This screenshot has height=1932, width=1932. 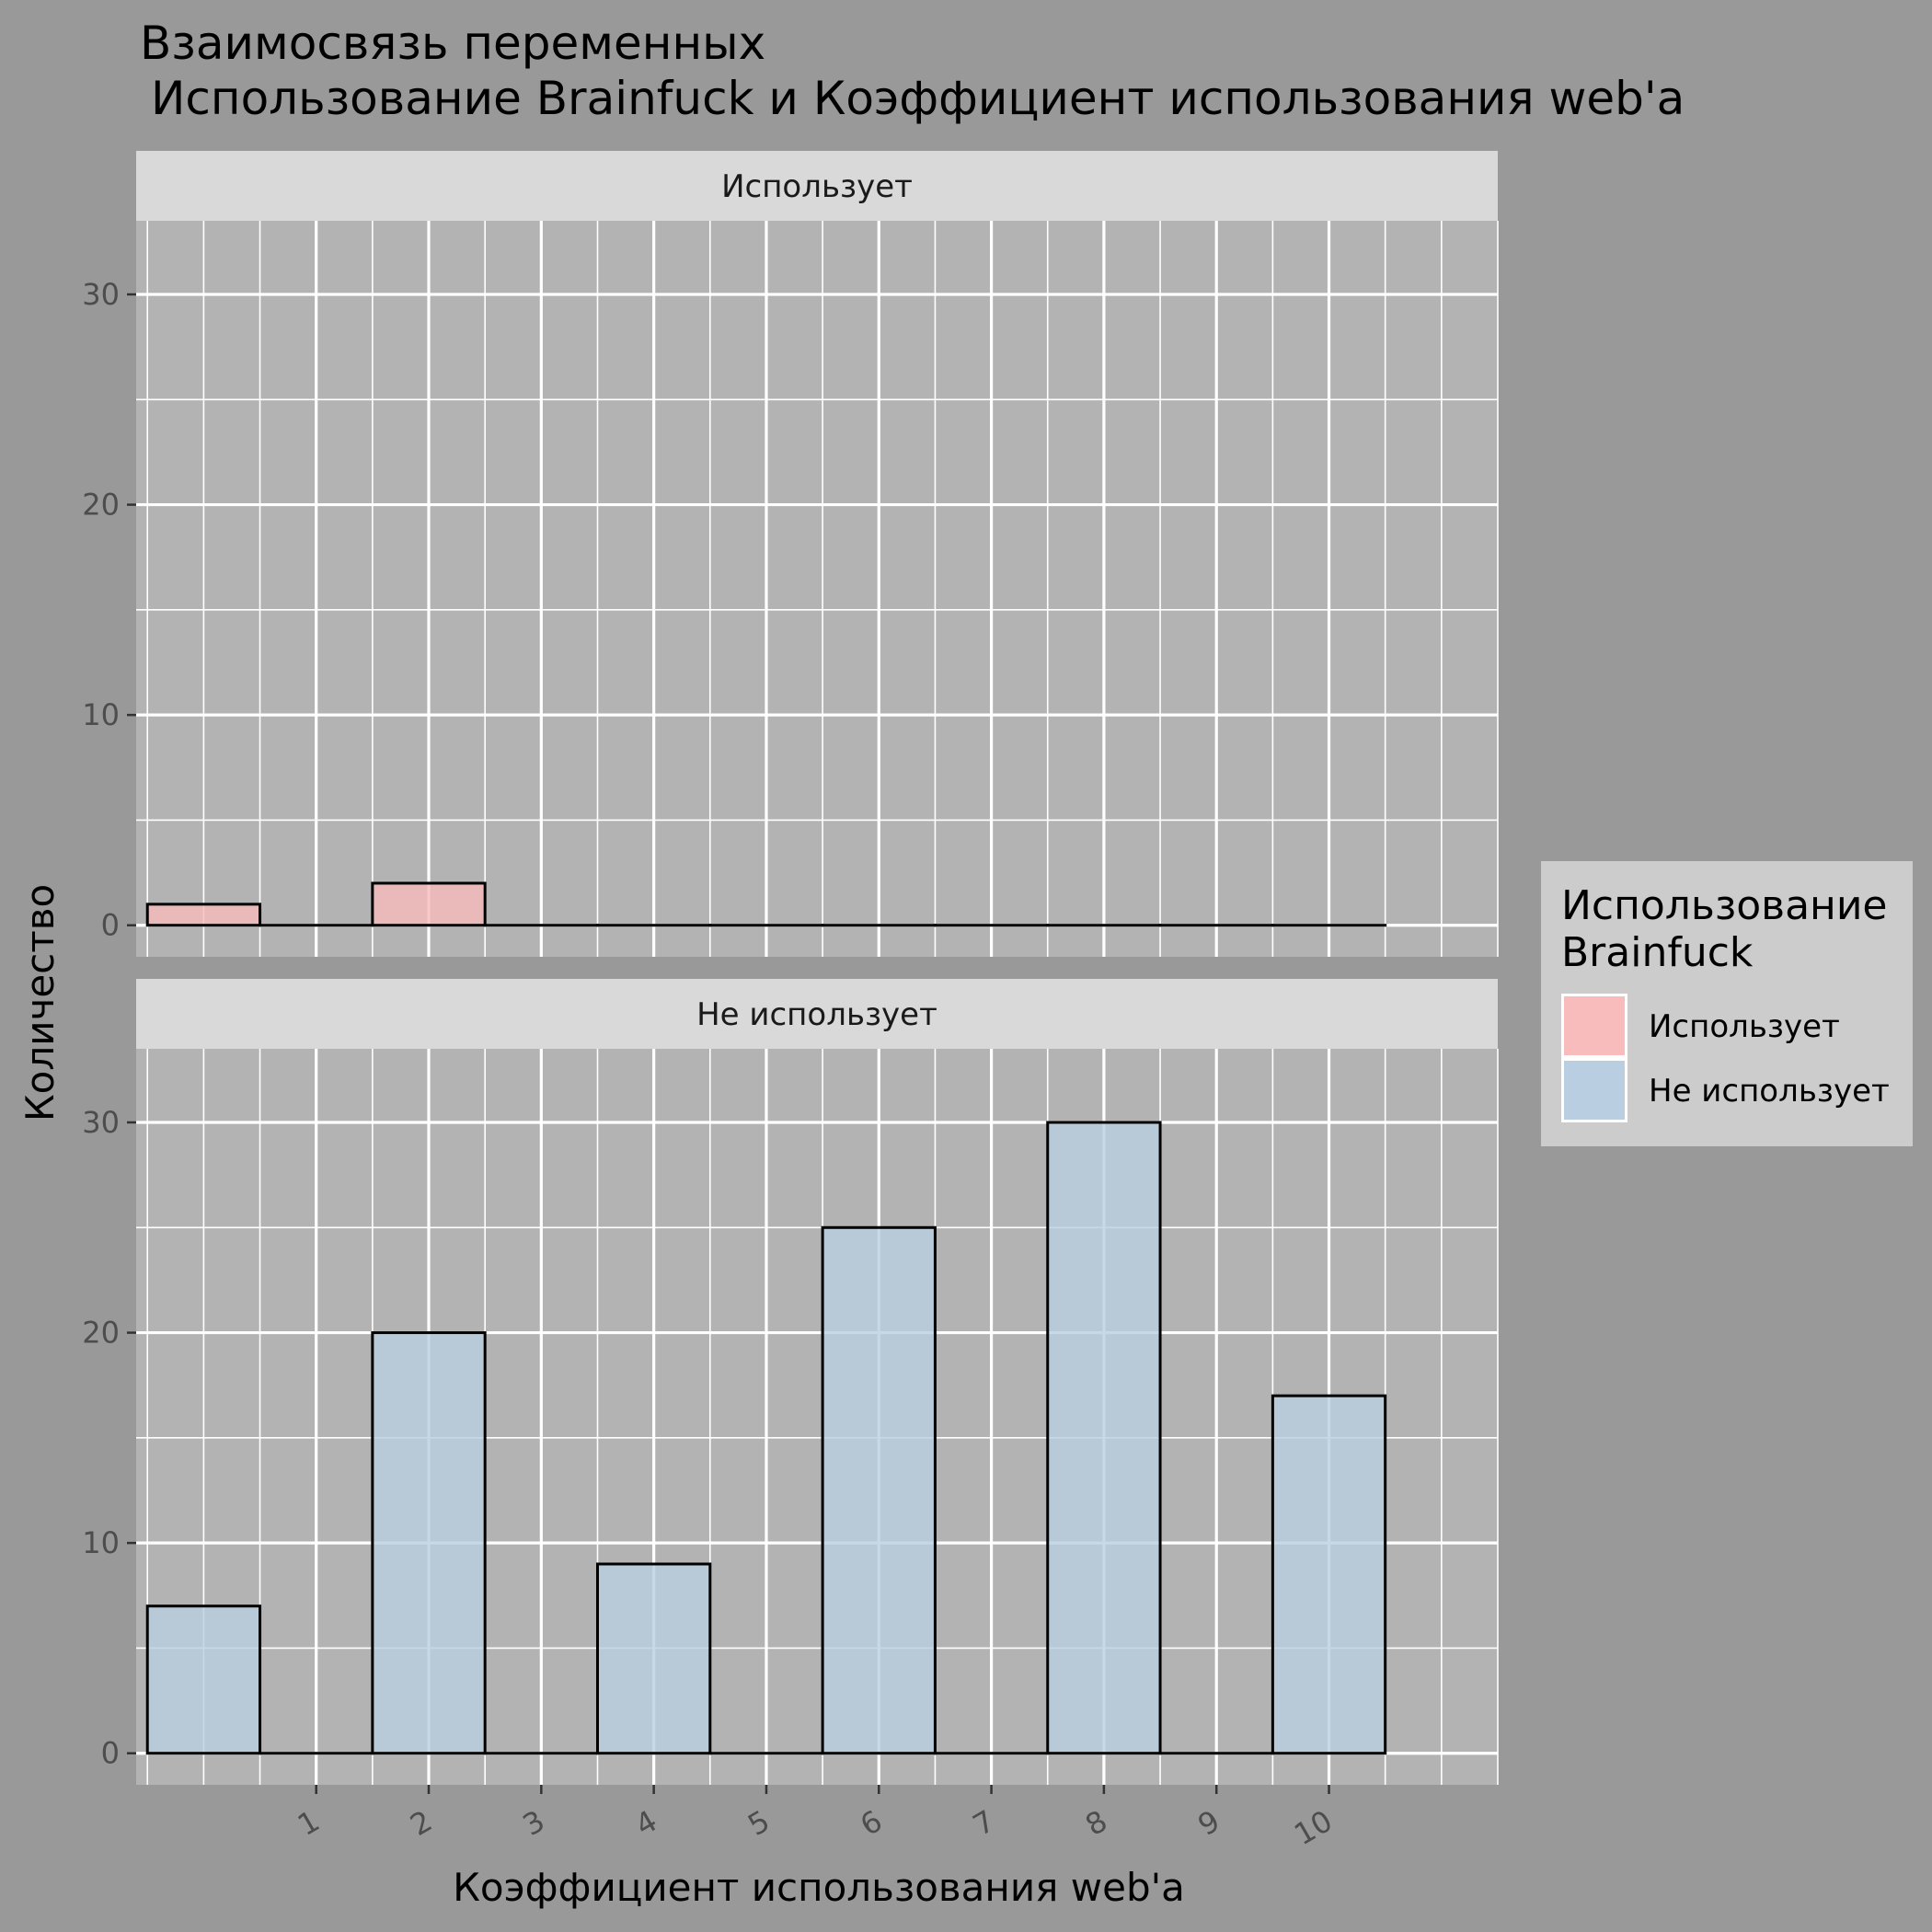 I want to click on legend-label: Не использует, so click(x=1769, y=1091).